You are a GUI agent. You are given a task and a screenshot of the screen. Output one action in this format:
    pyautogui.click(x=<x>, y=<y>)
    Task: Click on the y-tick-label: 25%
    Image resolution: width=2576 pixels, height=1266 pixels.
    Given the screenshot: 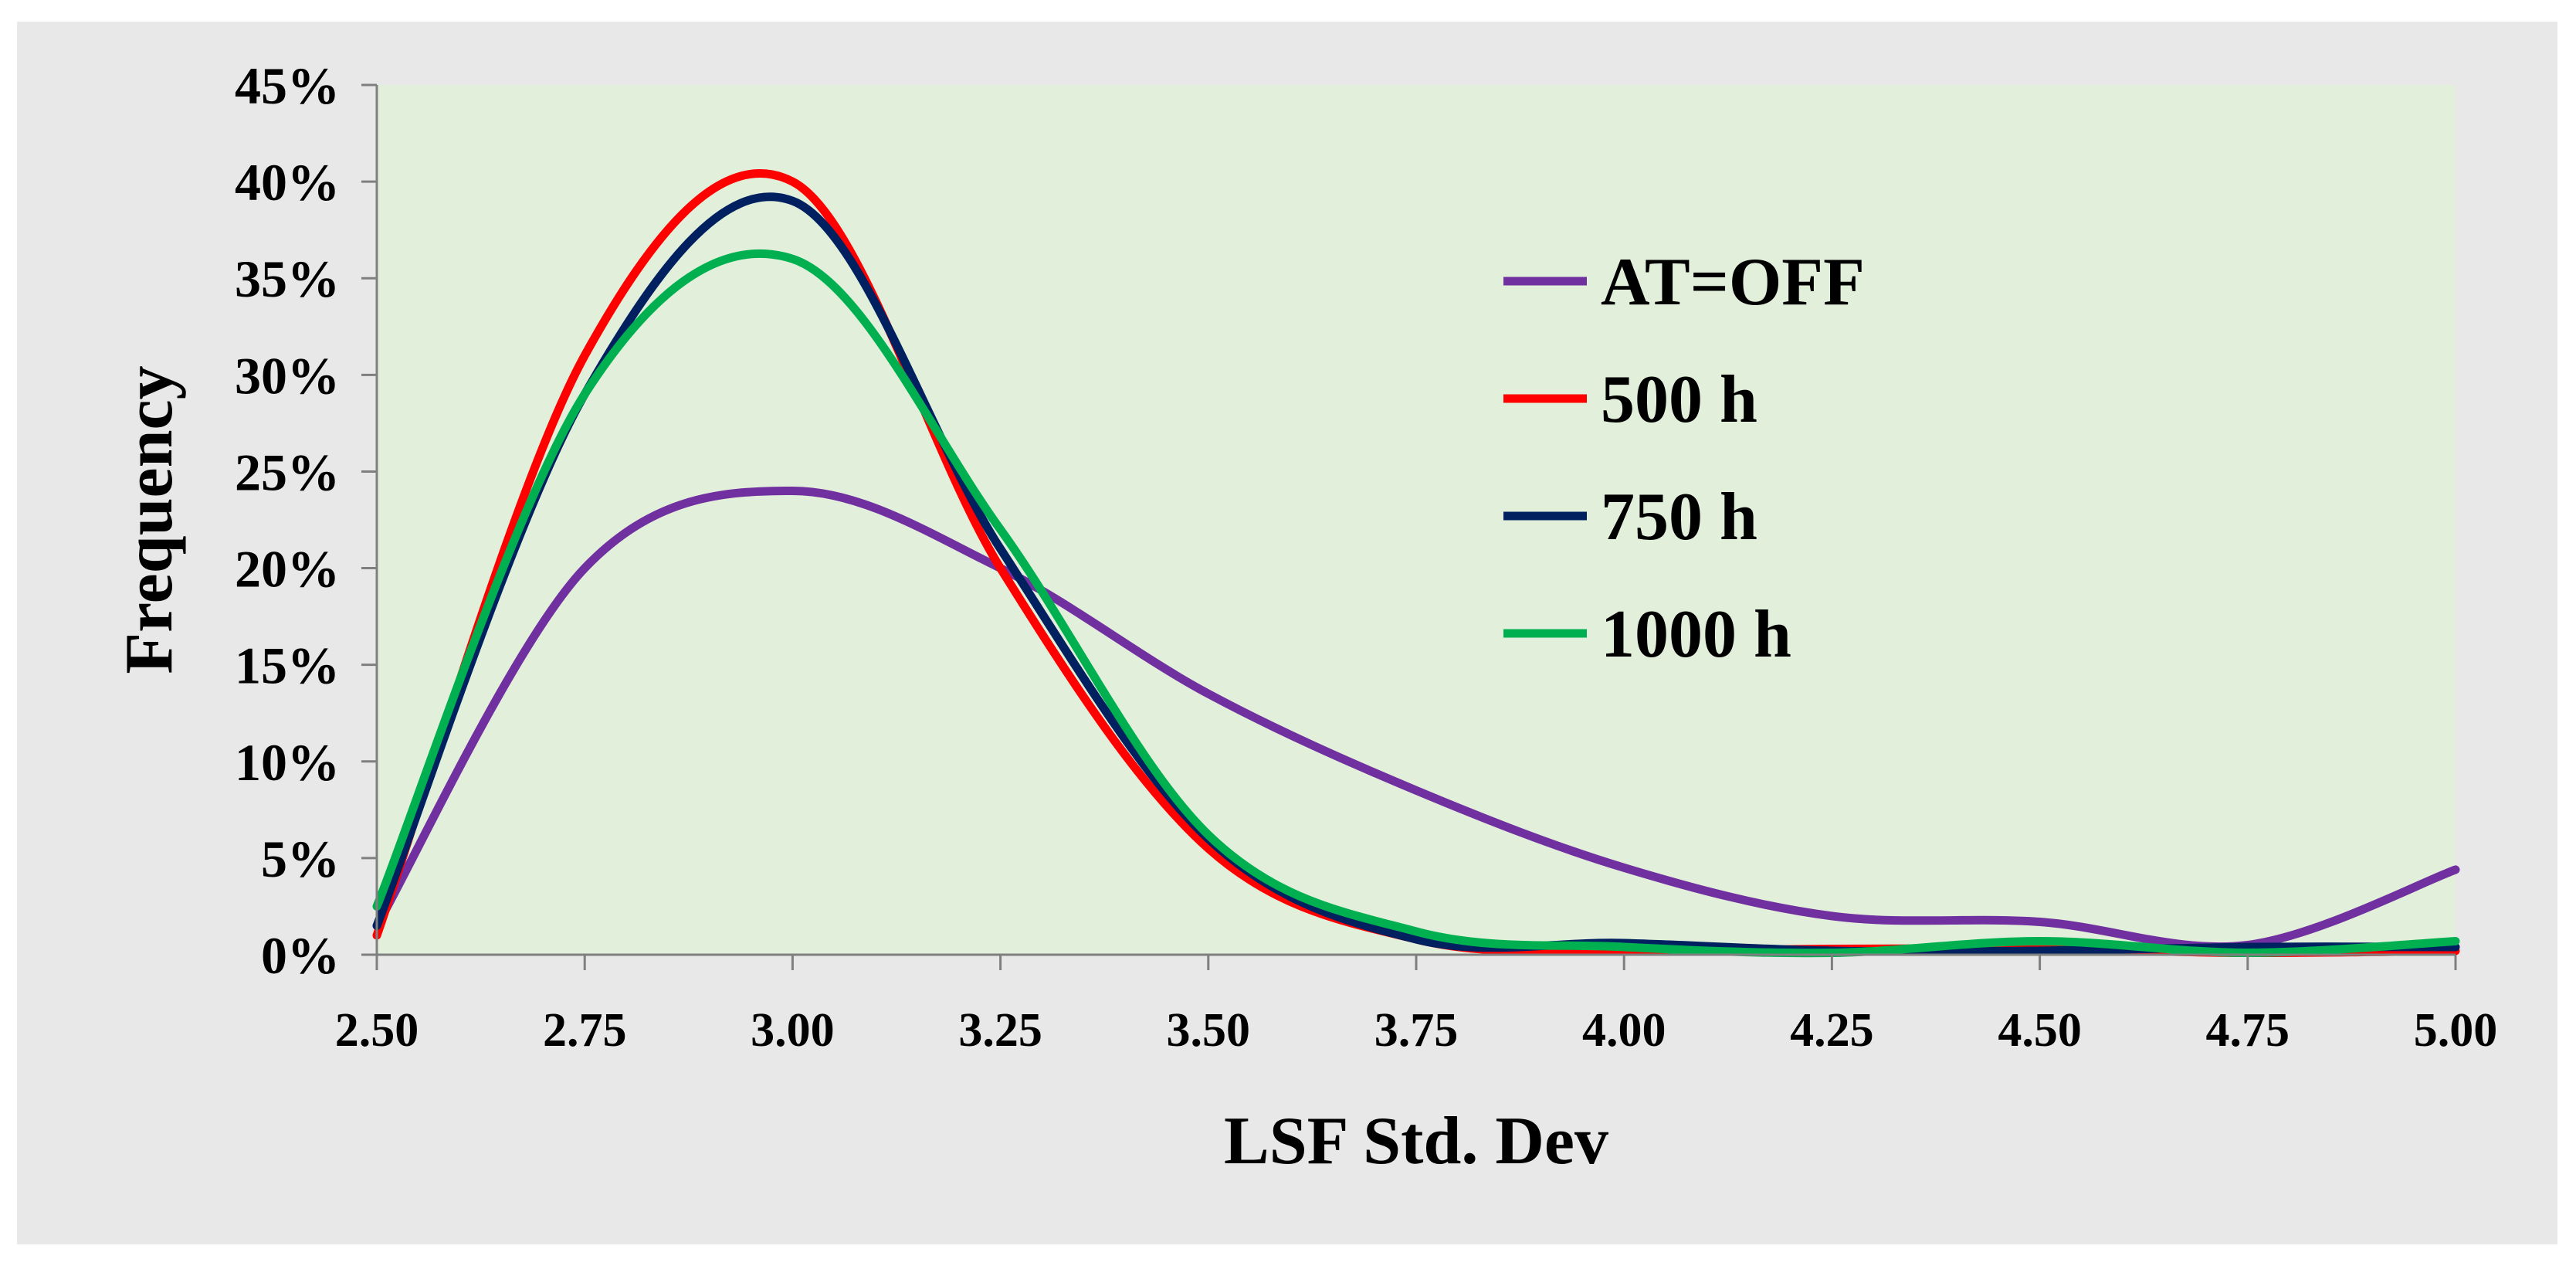 What is the action you would take?
    pyautogui.click(x=287, y=472)
    